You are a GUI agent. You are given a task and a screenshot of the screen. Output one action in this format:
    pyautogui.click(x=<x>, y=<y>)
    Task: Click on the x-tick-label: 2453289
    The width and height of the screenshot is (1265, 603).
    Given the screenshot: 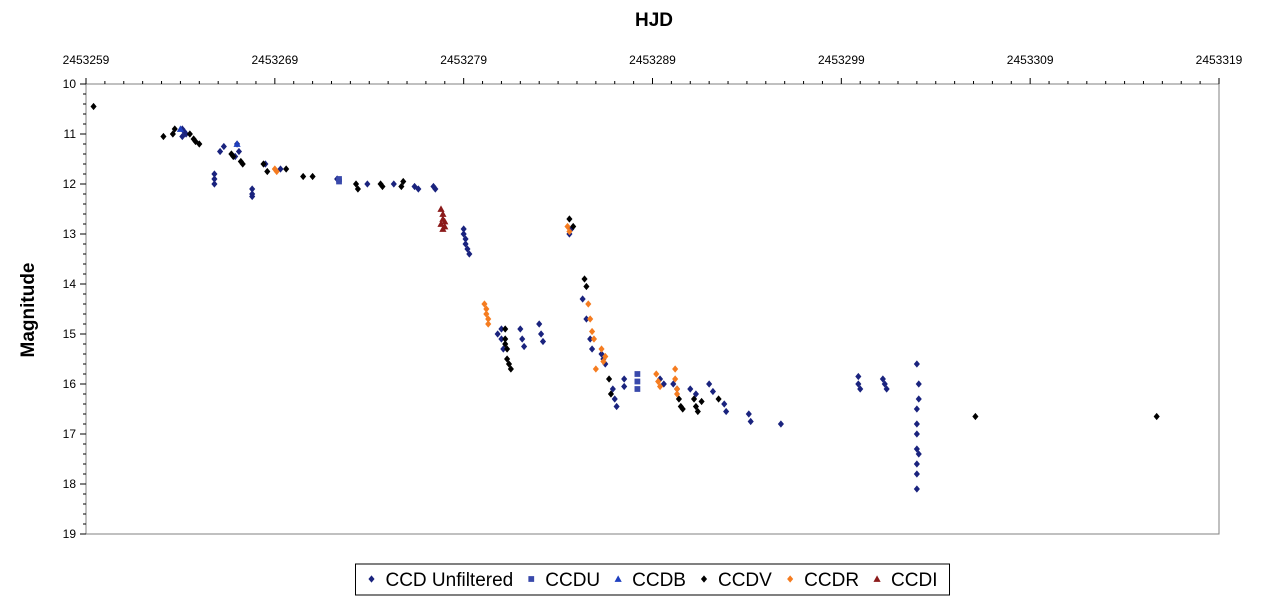 What is the action you would take?
    pyautogui.click(x=652, y=60)
    